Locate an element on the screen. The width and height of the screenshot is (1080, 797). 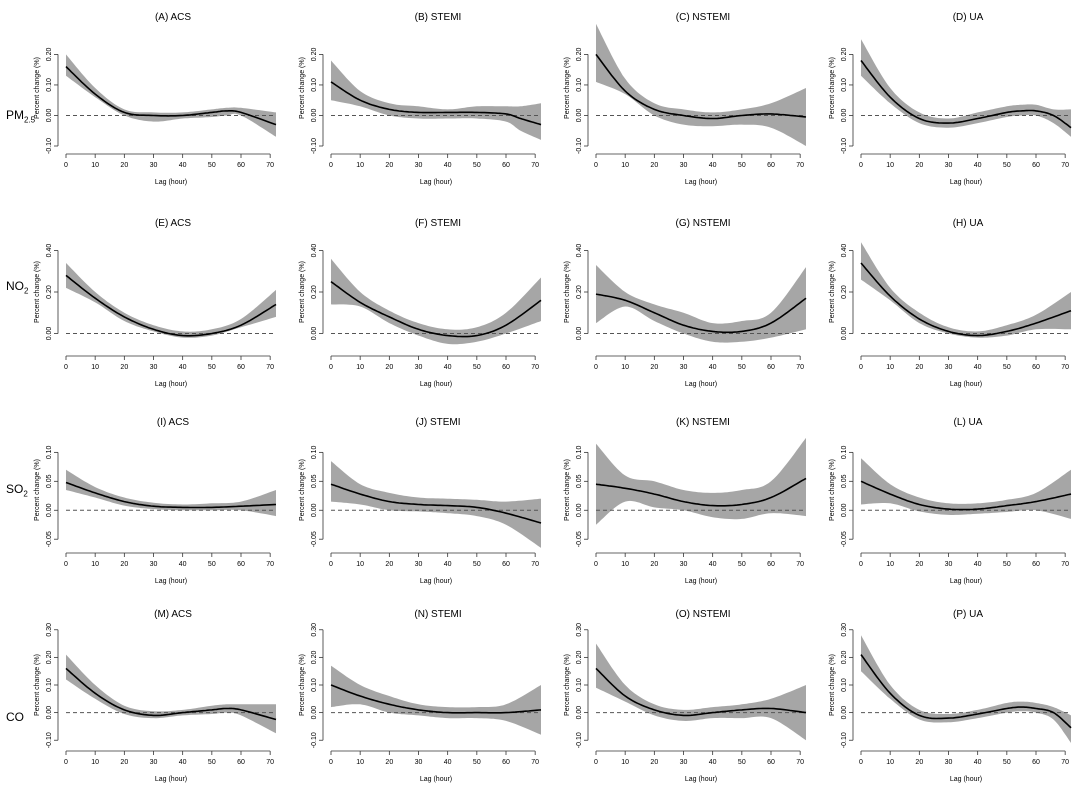
row-label-pm25: PM2.5 is located at coordinates (21, 116).